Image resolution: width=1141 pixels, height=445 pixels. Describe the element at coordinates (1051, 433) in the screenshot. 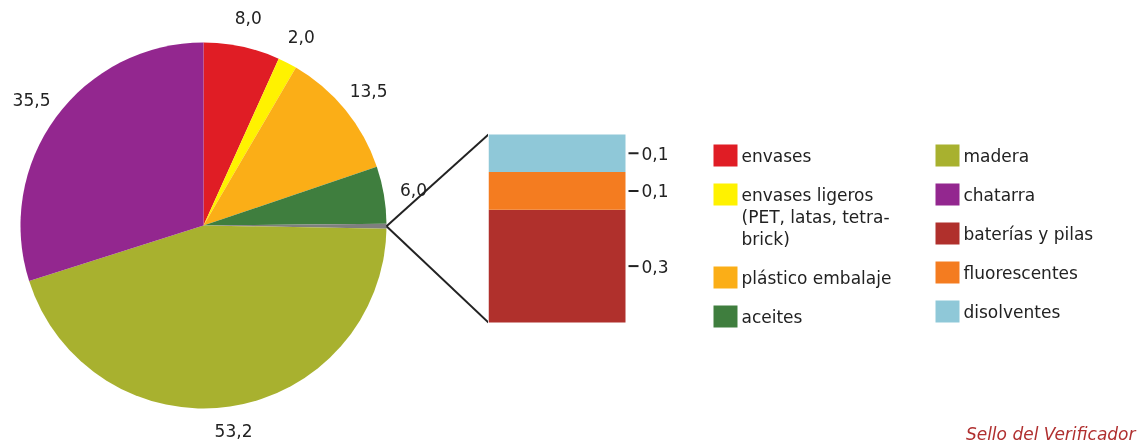

I see `text: Sello del Verificador` at that location.